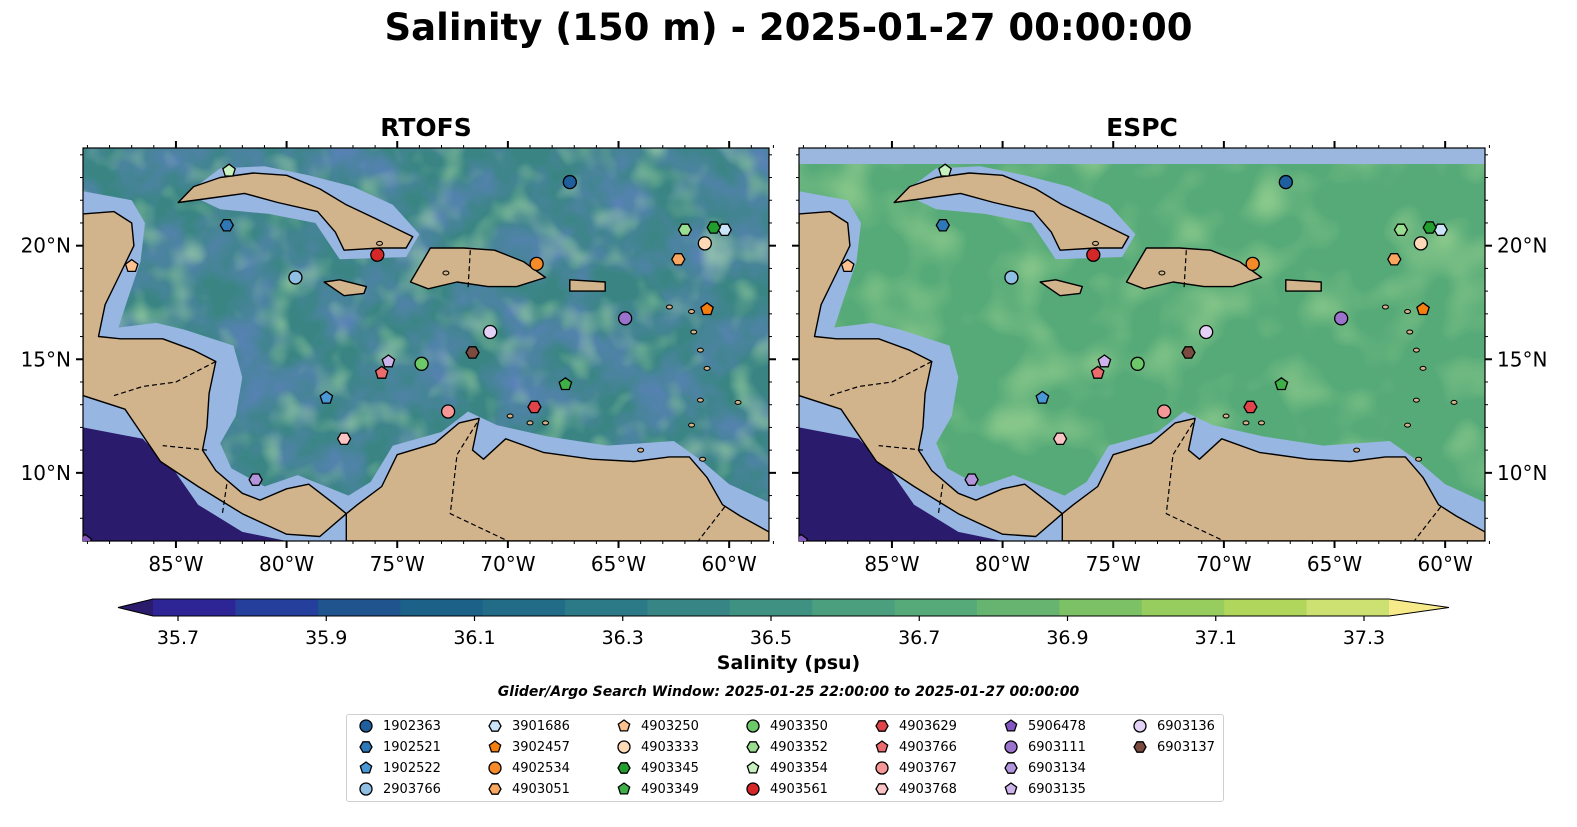 Image resolution: width=1577 pixels, height=827 pixels. Describe the element at coordinates (928, 768) in the screenshot. I see `legend-label: 4903767` at that location.